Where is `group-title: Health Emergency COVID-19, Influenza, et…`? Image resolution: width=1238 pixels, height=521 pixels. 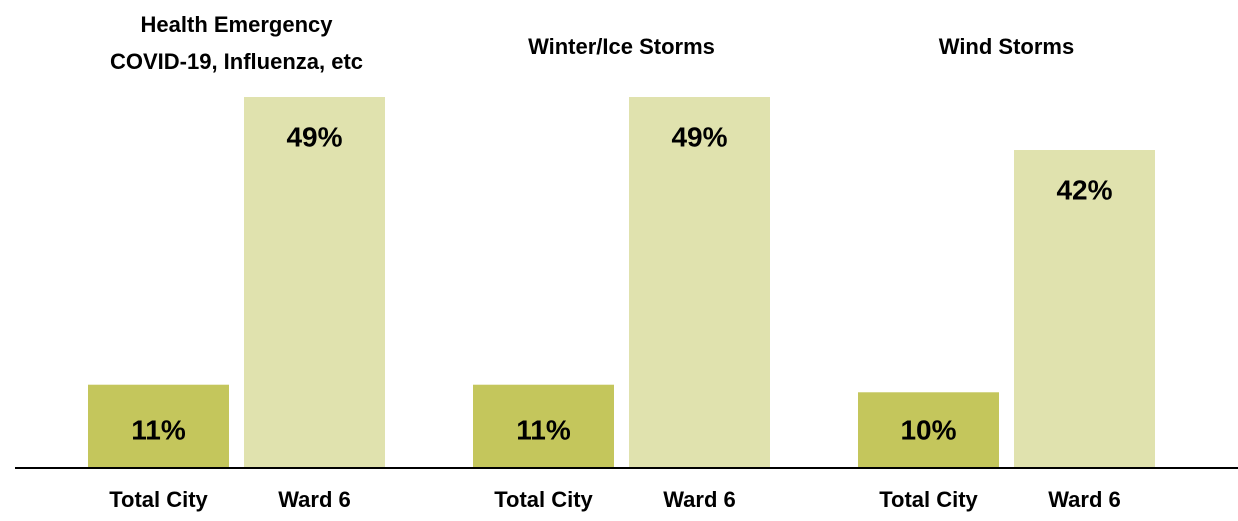 group-title: Health Emergency COVID-19, Influenza, et… is located at coordinates (236, 43).